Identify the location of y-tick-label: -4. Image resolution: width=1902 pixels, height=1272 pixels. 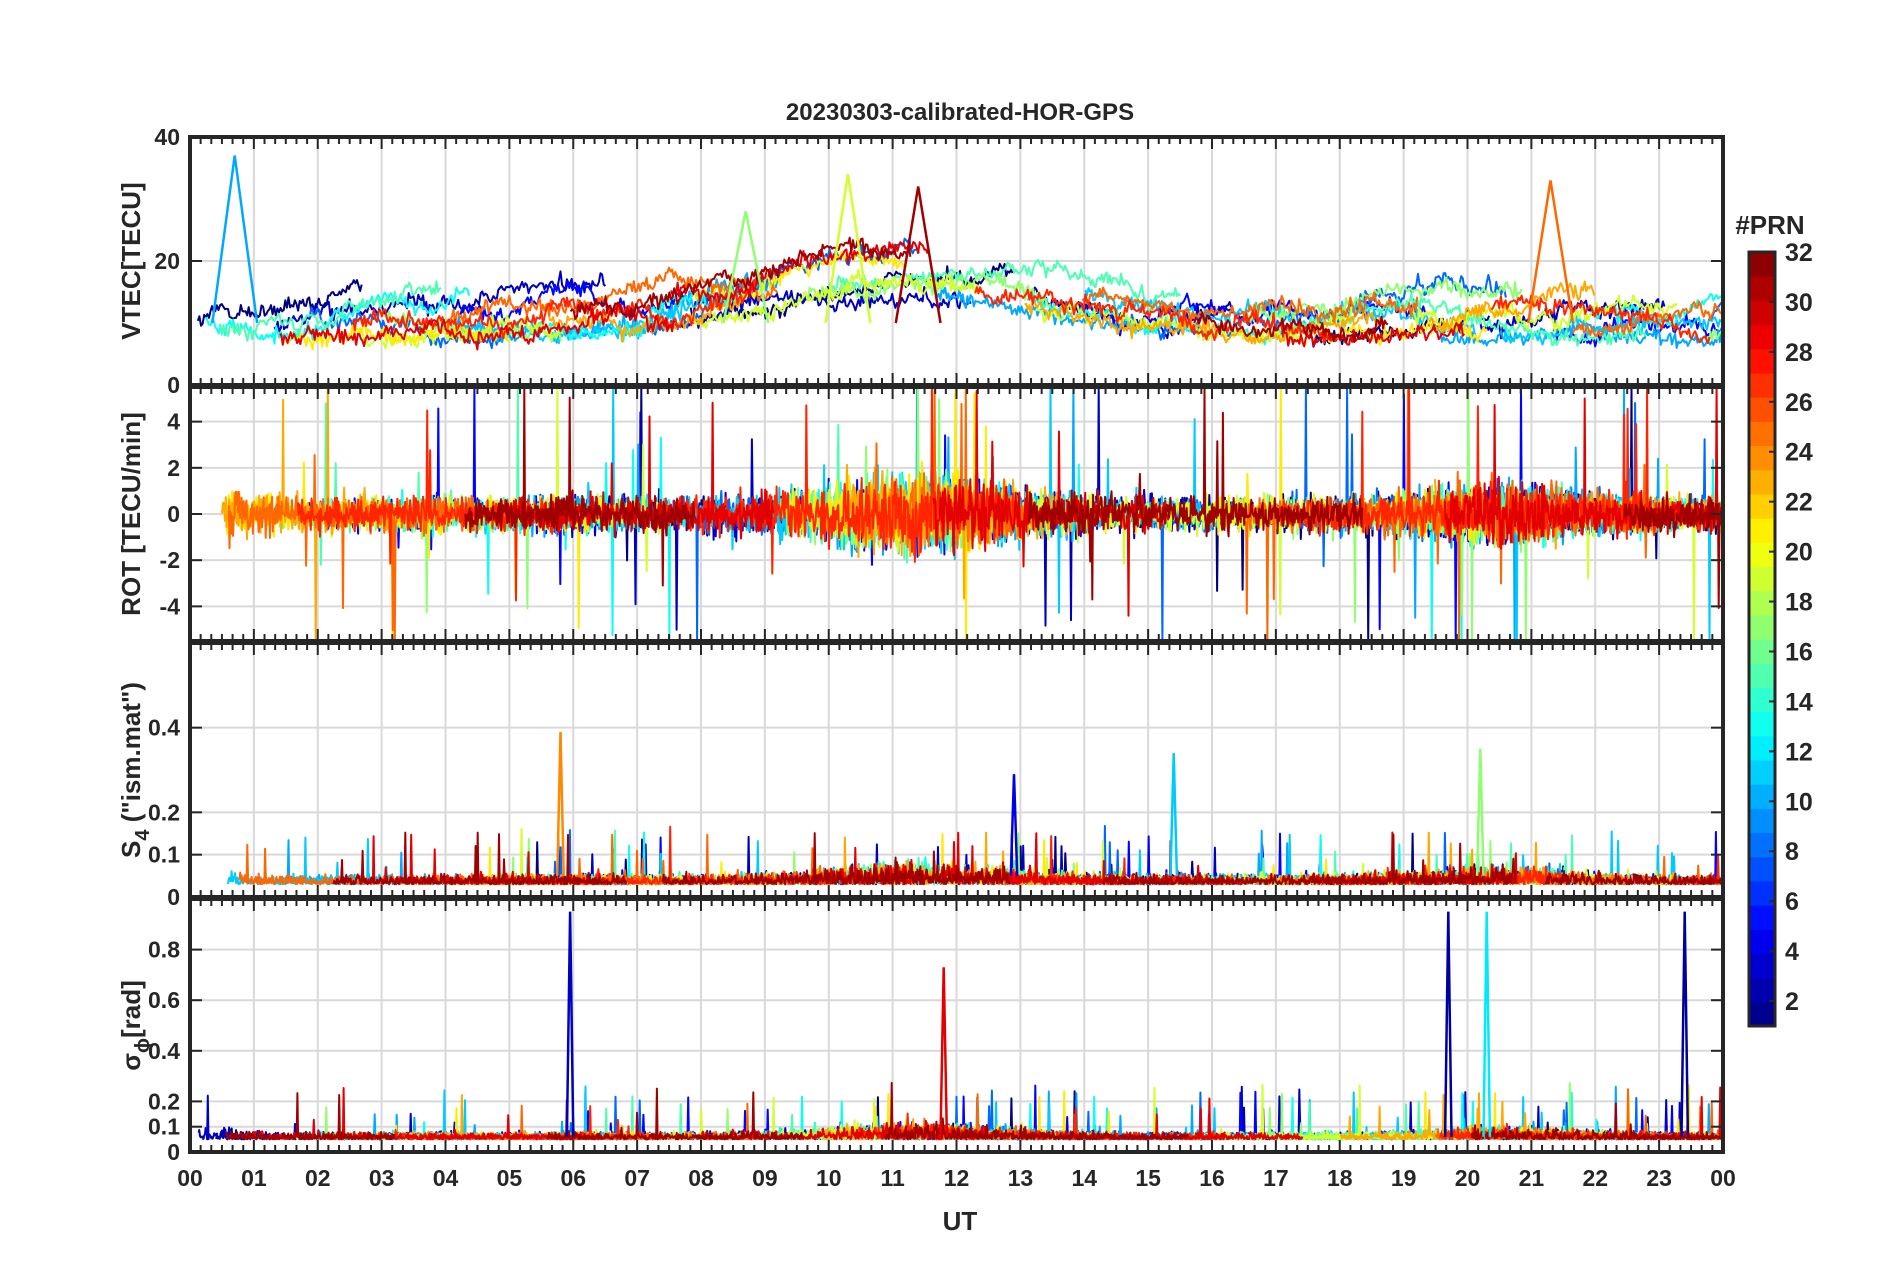
(170, 606).